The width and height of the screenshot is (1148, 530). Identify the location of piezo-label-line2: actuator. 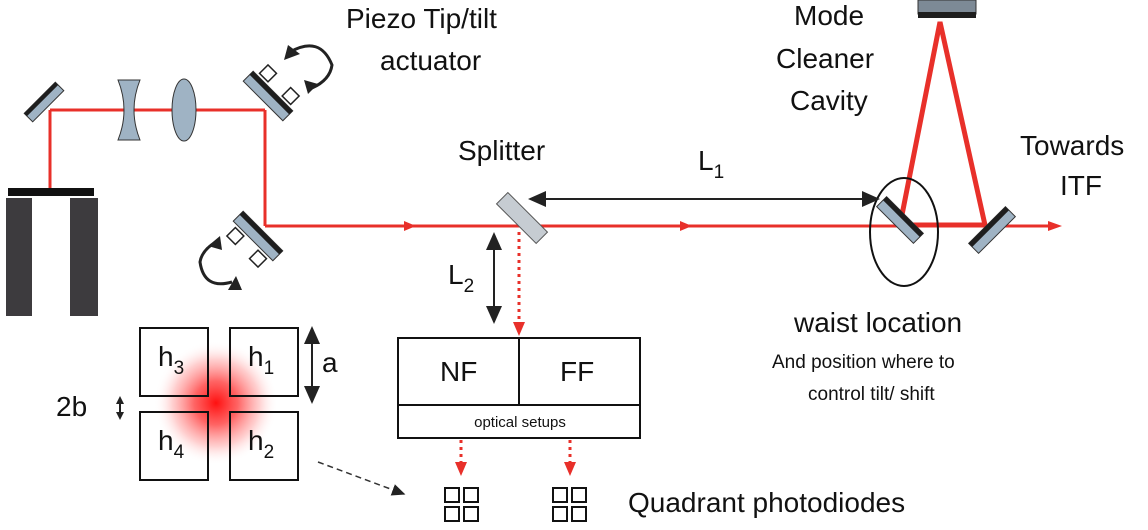
(430, 60).